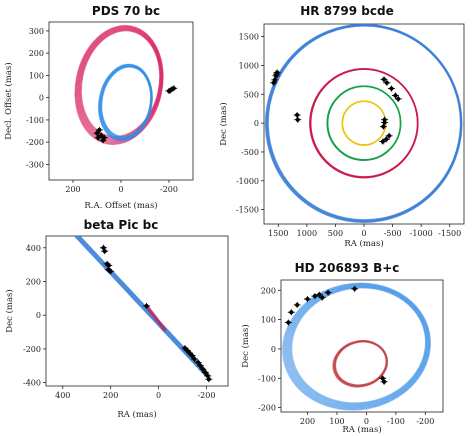  What do you see at coordinates (268, 320) in the screenshot?
I see `y-tick-label: 100` at bounding box center [268, 320].